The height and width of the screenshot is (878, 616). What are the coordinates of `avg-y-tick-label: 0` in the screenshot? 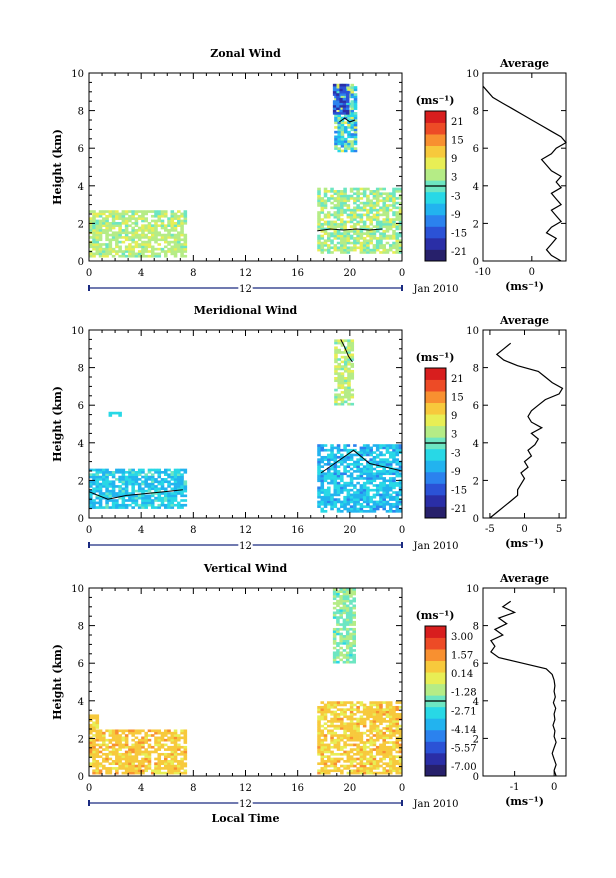 It's located at (476, 262).